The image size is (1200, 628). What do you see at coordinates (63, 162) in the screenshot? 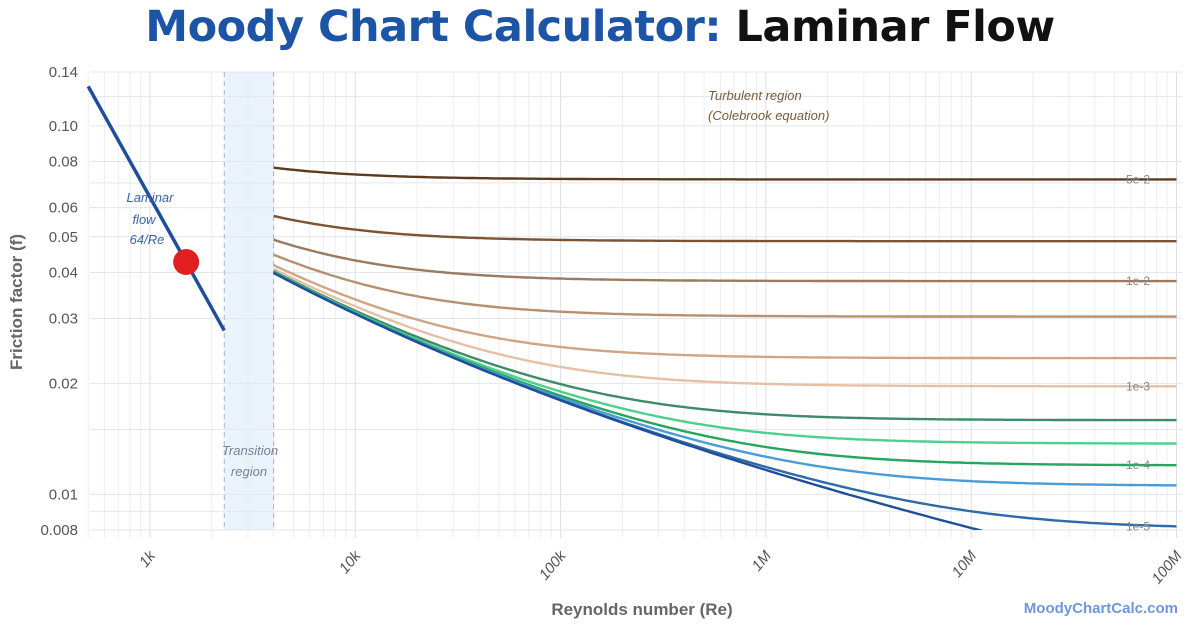
I see `y-tick-label: 0.08` at bounding box center [63, 162].